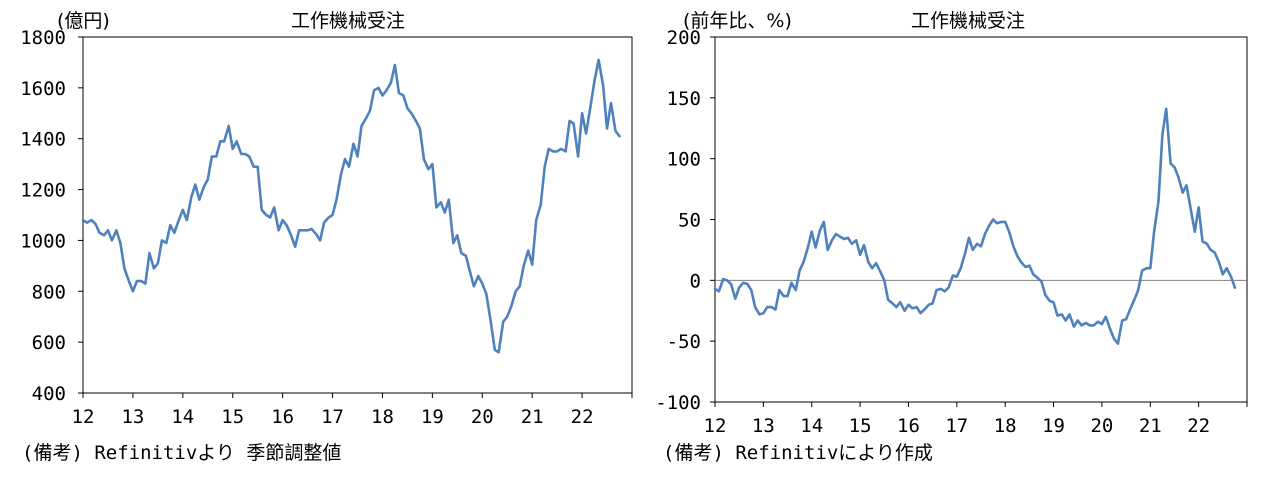 The image size is (1283, 480). Describe the element at coordinates (689, 221) in the screenshot. I see `y-tick-label: 50` at that location.